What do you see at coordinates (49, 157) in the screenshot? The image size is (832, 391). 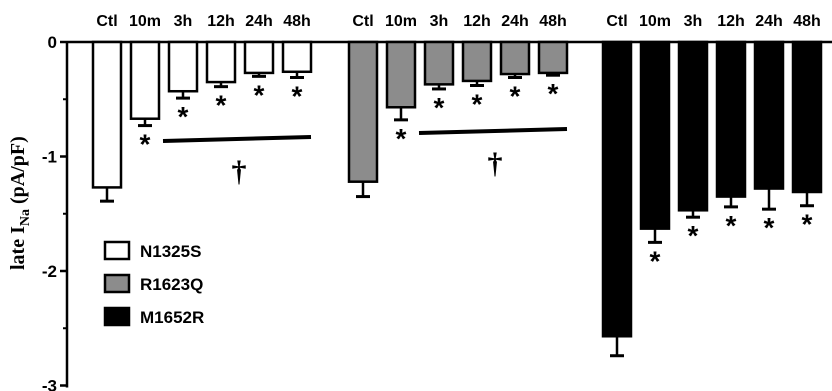 I see `y-tick-label: -1` at bounding box center [49, 157].